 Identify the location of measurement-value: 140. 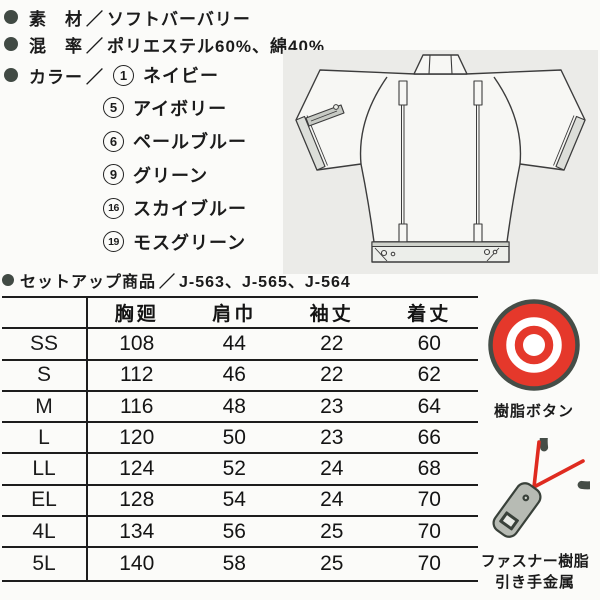
(137, 564).